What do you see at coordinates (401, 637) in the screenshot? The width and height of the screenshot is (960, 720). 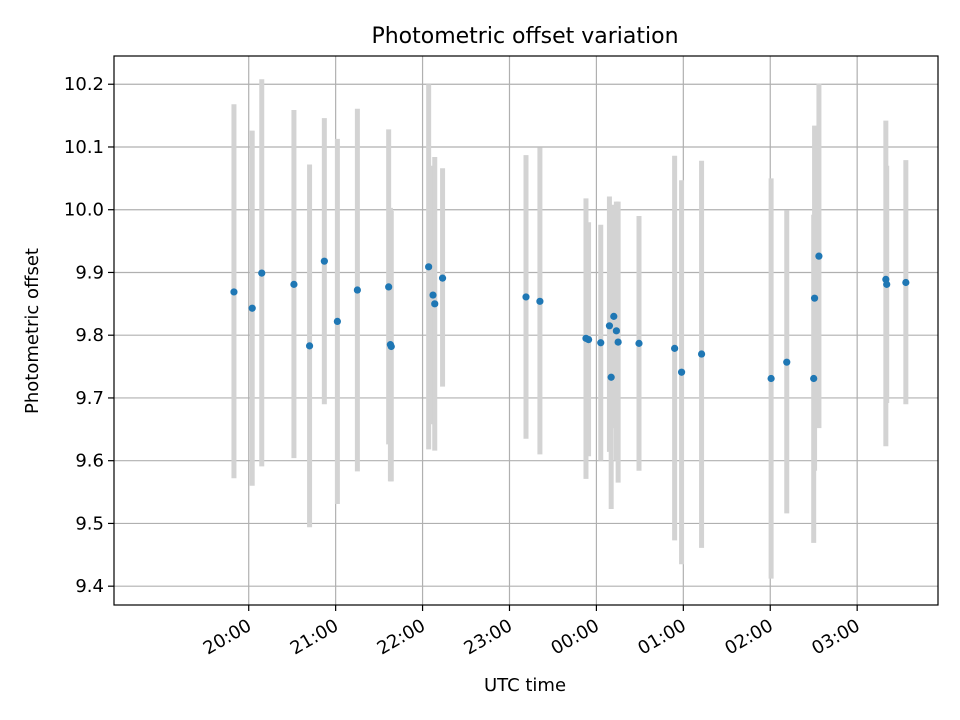 I see `x-tick-label: 22:00` at bounding box center [401, 637].